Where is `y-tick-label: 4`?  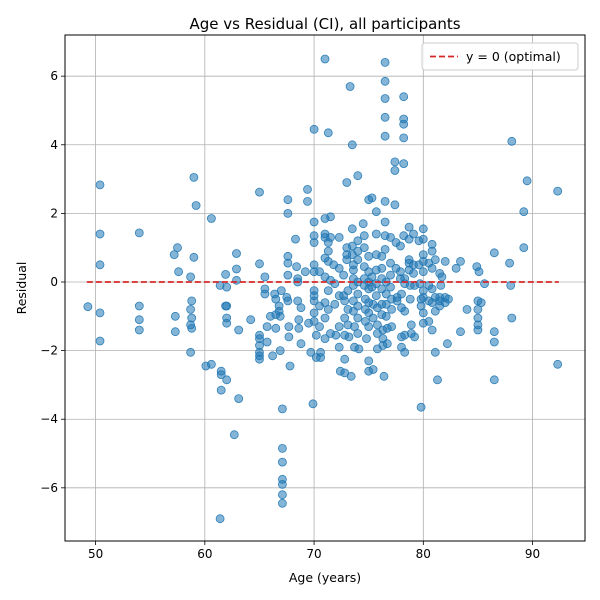 y-tick-label: 4 is located at coordinates (54, 145).